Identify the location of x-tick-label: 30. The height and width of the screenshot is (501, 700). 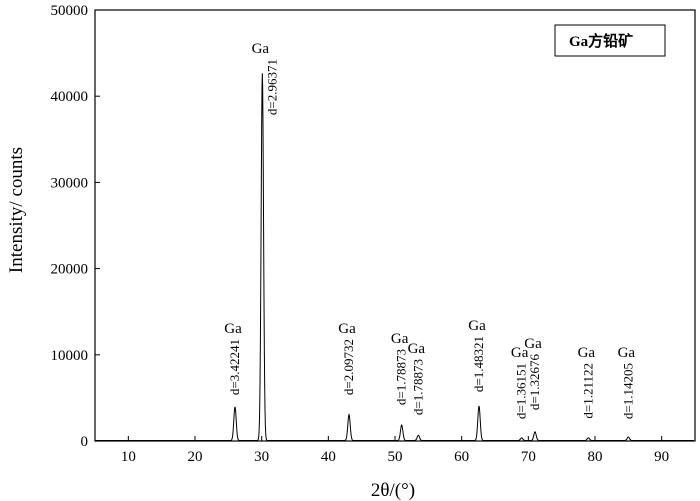
(261, 457).